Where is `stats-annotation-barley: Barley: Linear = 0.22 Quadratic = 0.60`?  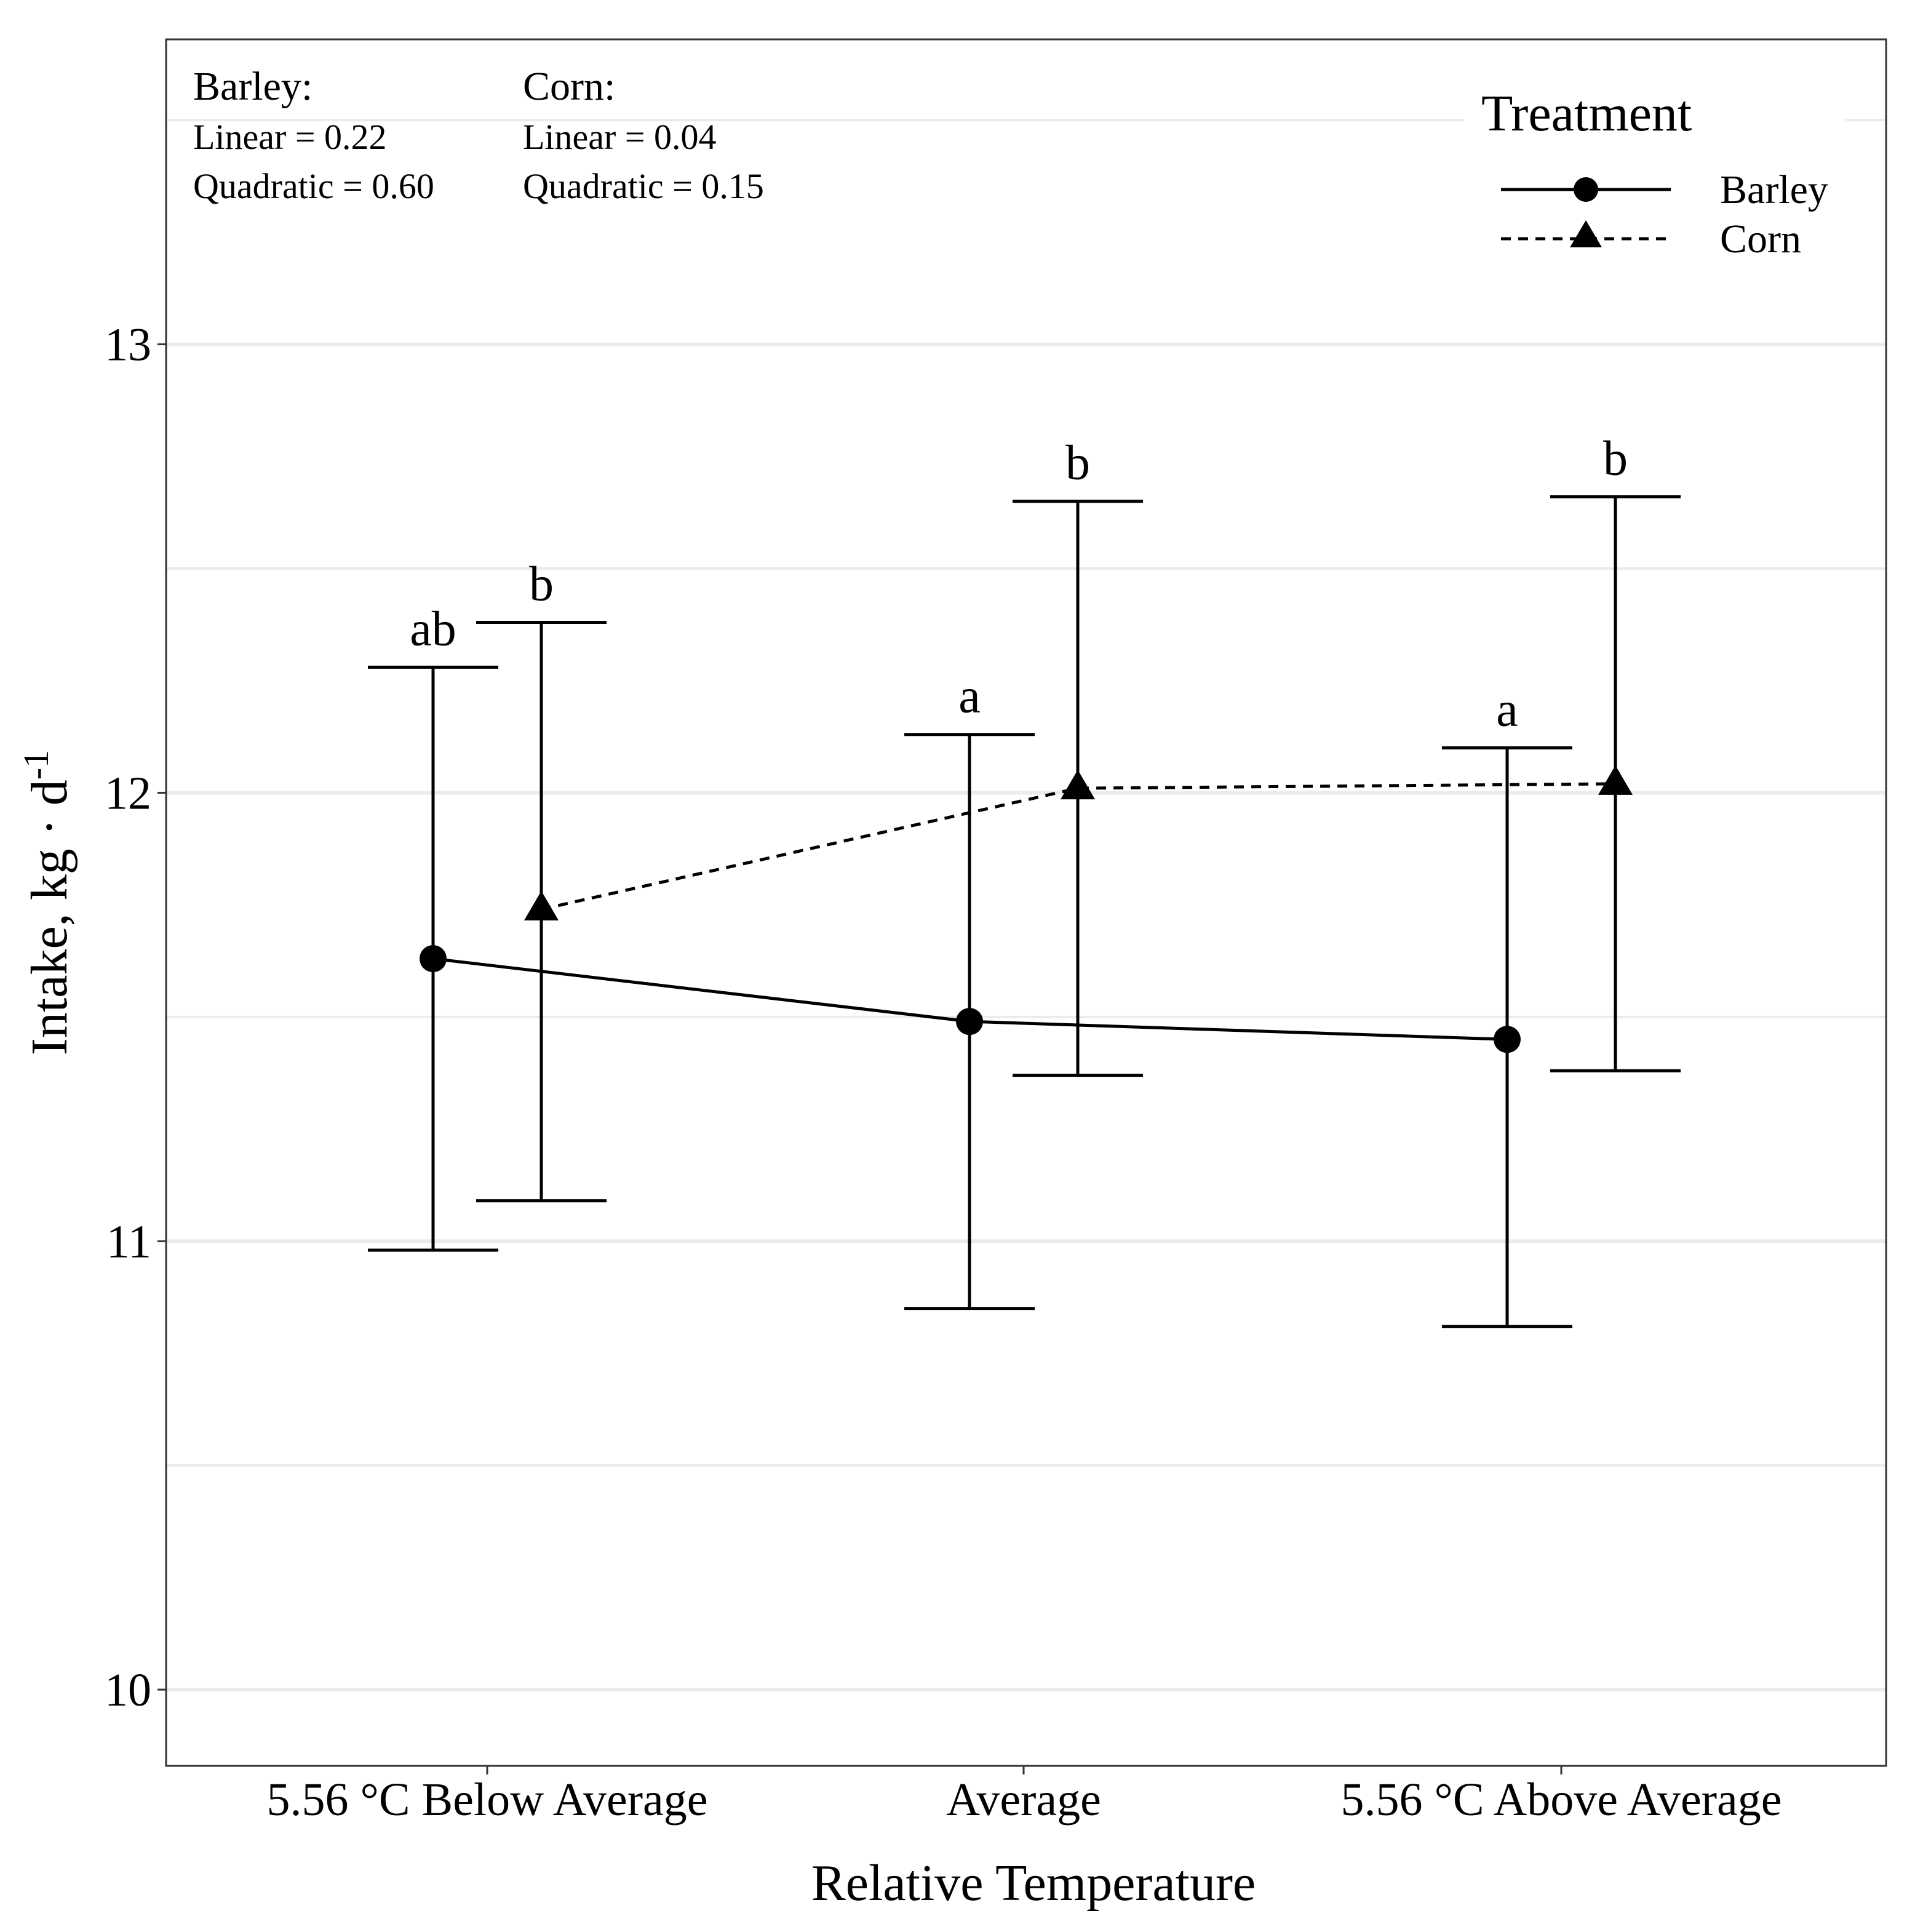 stats-annotation-barley: Barley: Linear = 0.22 Quadratic = 0.60 is located at coordinates (313, 135).